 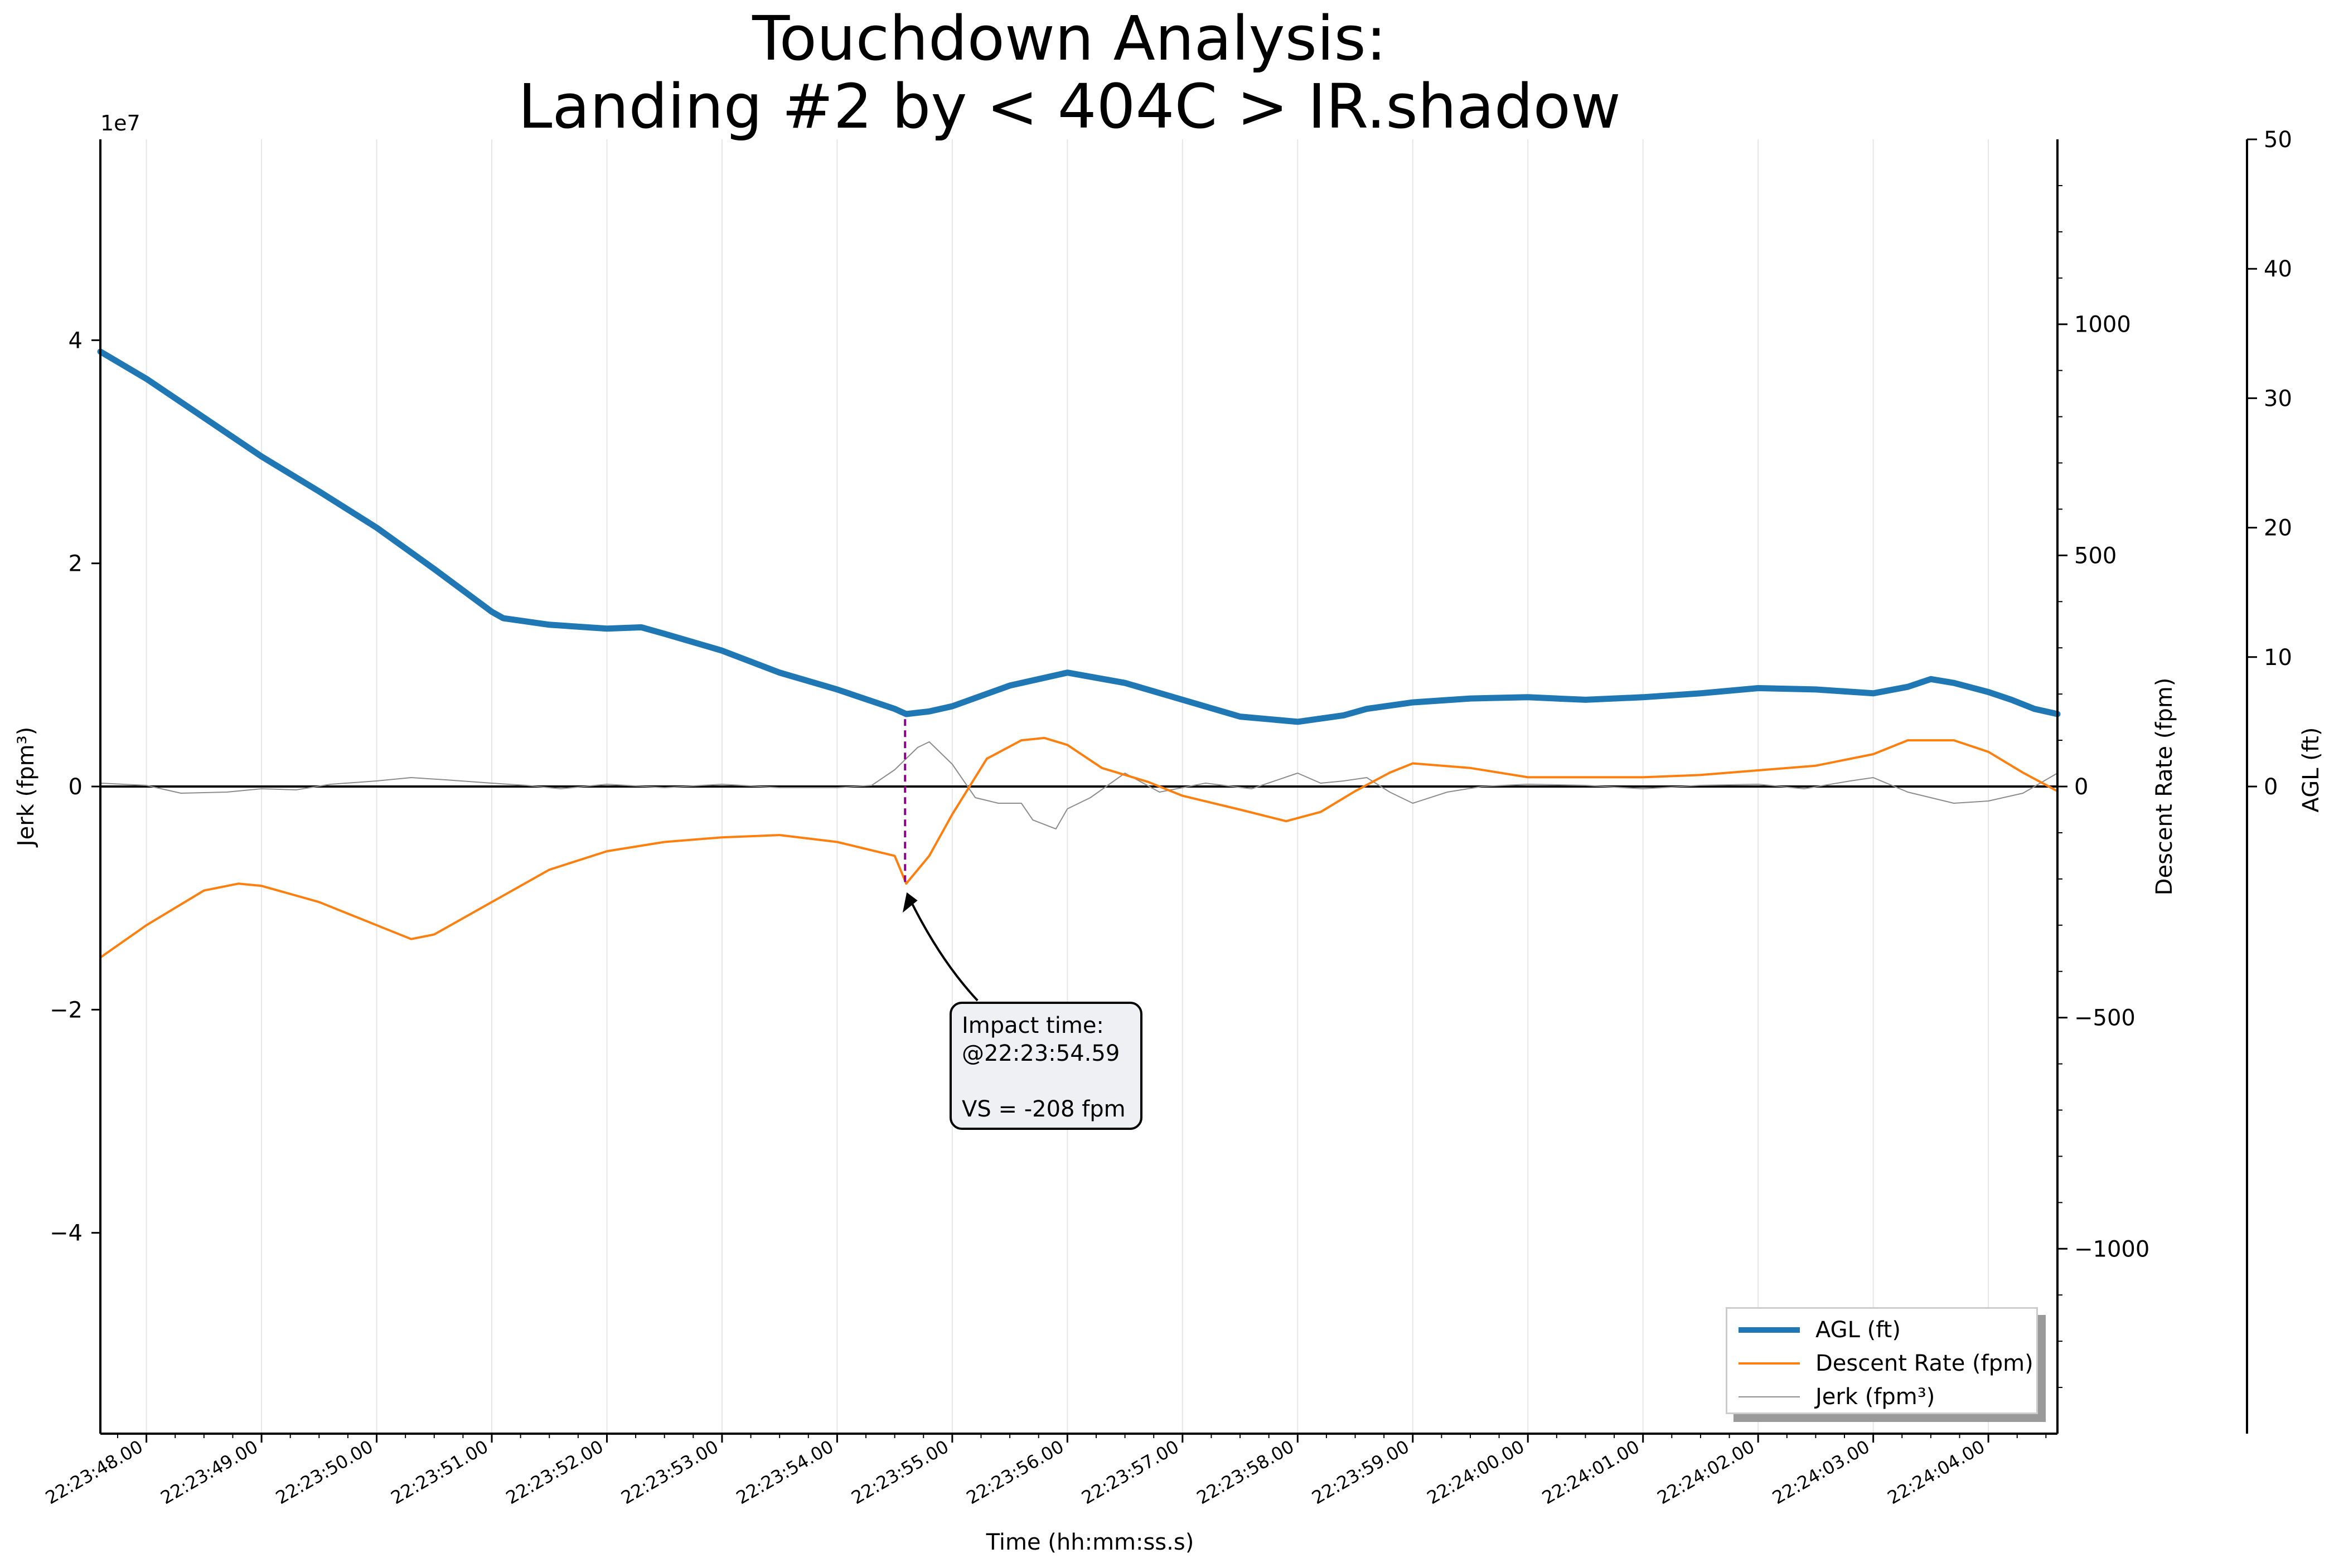 What do you see at coordinates (324, 1472) in the screenshot?
I see `x-tick-label: 22:23:50.00` at bounding box center [324, 1472].